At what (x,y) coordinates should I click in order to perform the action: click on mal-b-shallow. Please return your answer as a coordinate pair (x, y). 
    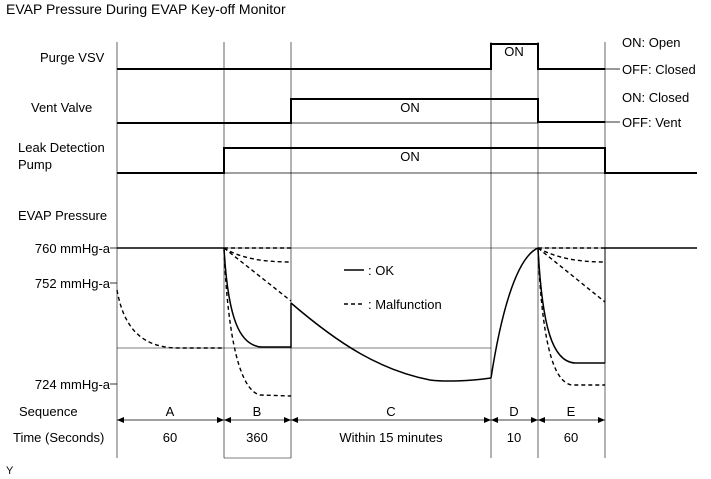
    Looking at the image, I should click on (257, 255).